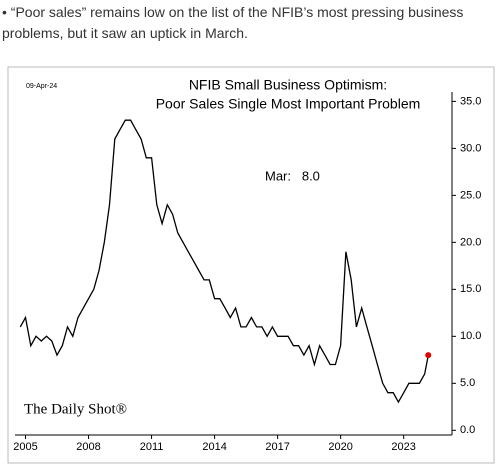 Image resolution: width=500 pixels, height=473 pixels. What do you see at coordinates (88, 447) in the screenshot?
I see `x-tick-label: 2008` at bounding box center [88, 447].